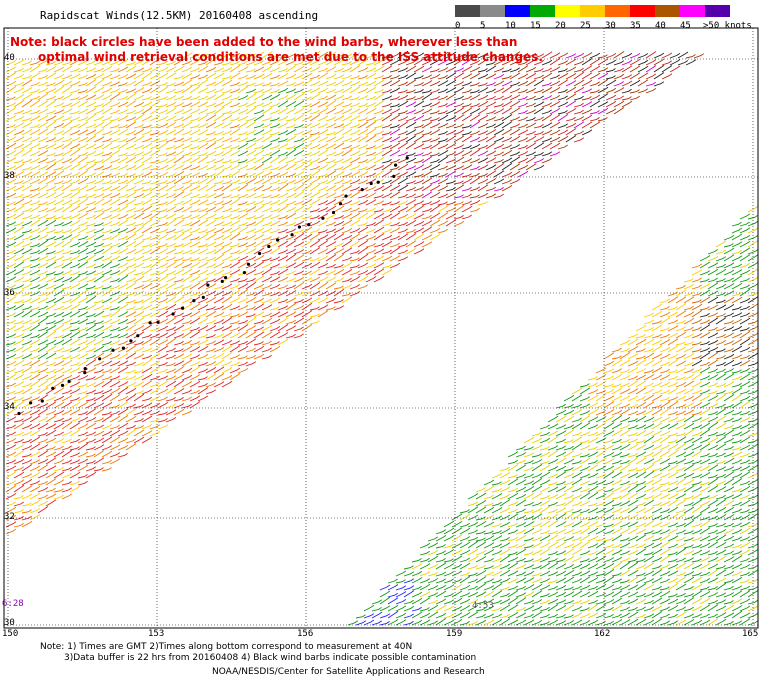 This screenshot has height=688, width=760. Describe the element at coordinates (454, 634) in the screenshot. I see `lon-label-159: 159` at that location.